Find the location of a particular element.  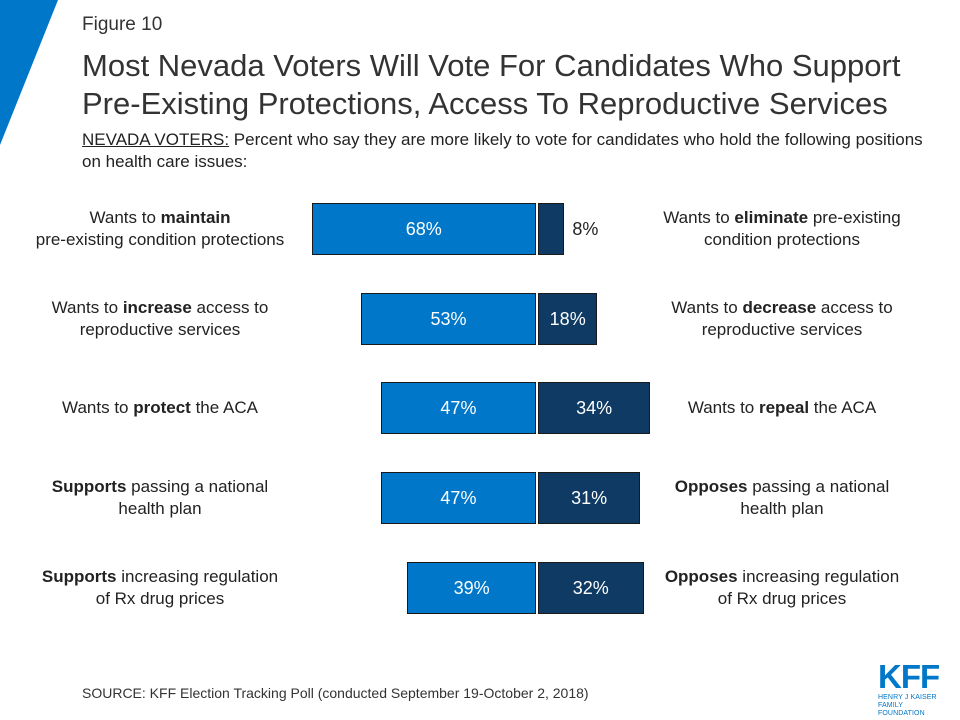

data-label-oppose: 8% is located at coordinates (585, 228).